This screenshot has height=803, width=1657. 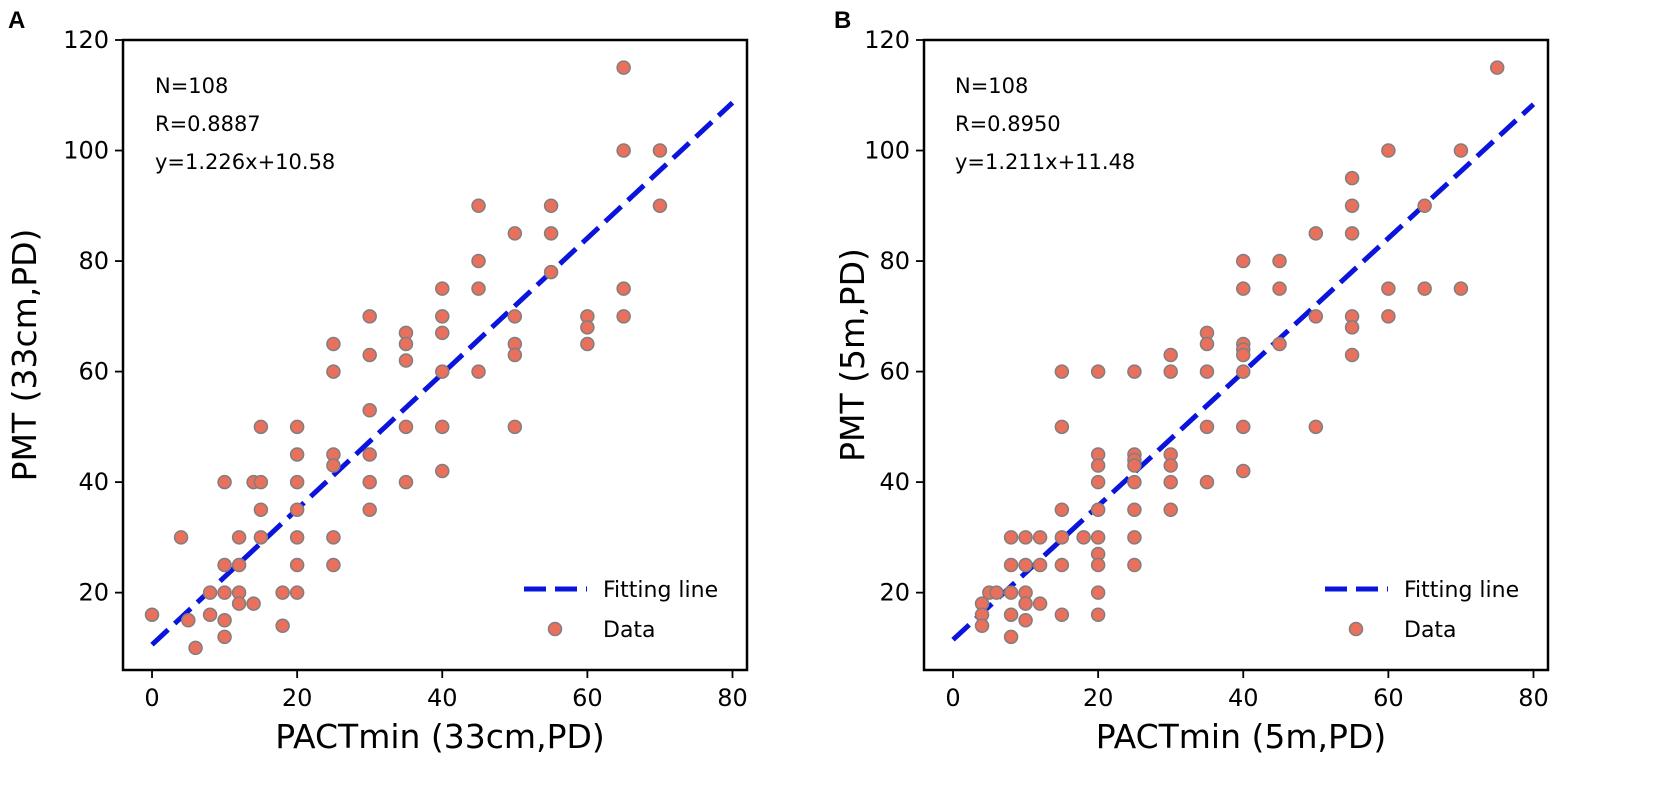 What do you see at coordinates (621, 610) in the screenshot?
I see `legend-a: Fitting line Data` at bounding box center [621, 610].